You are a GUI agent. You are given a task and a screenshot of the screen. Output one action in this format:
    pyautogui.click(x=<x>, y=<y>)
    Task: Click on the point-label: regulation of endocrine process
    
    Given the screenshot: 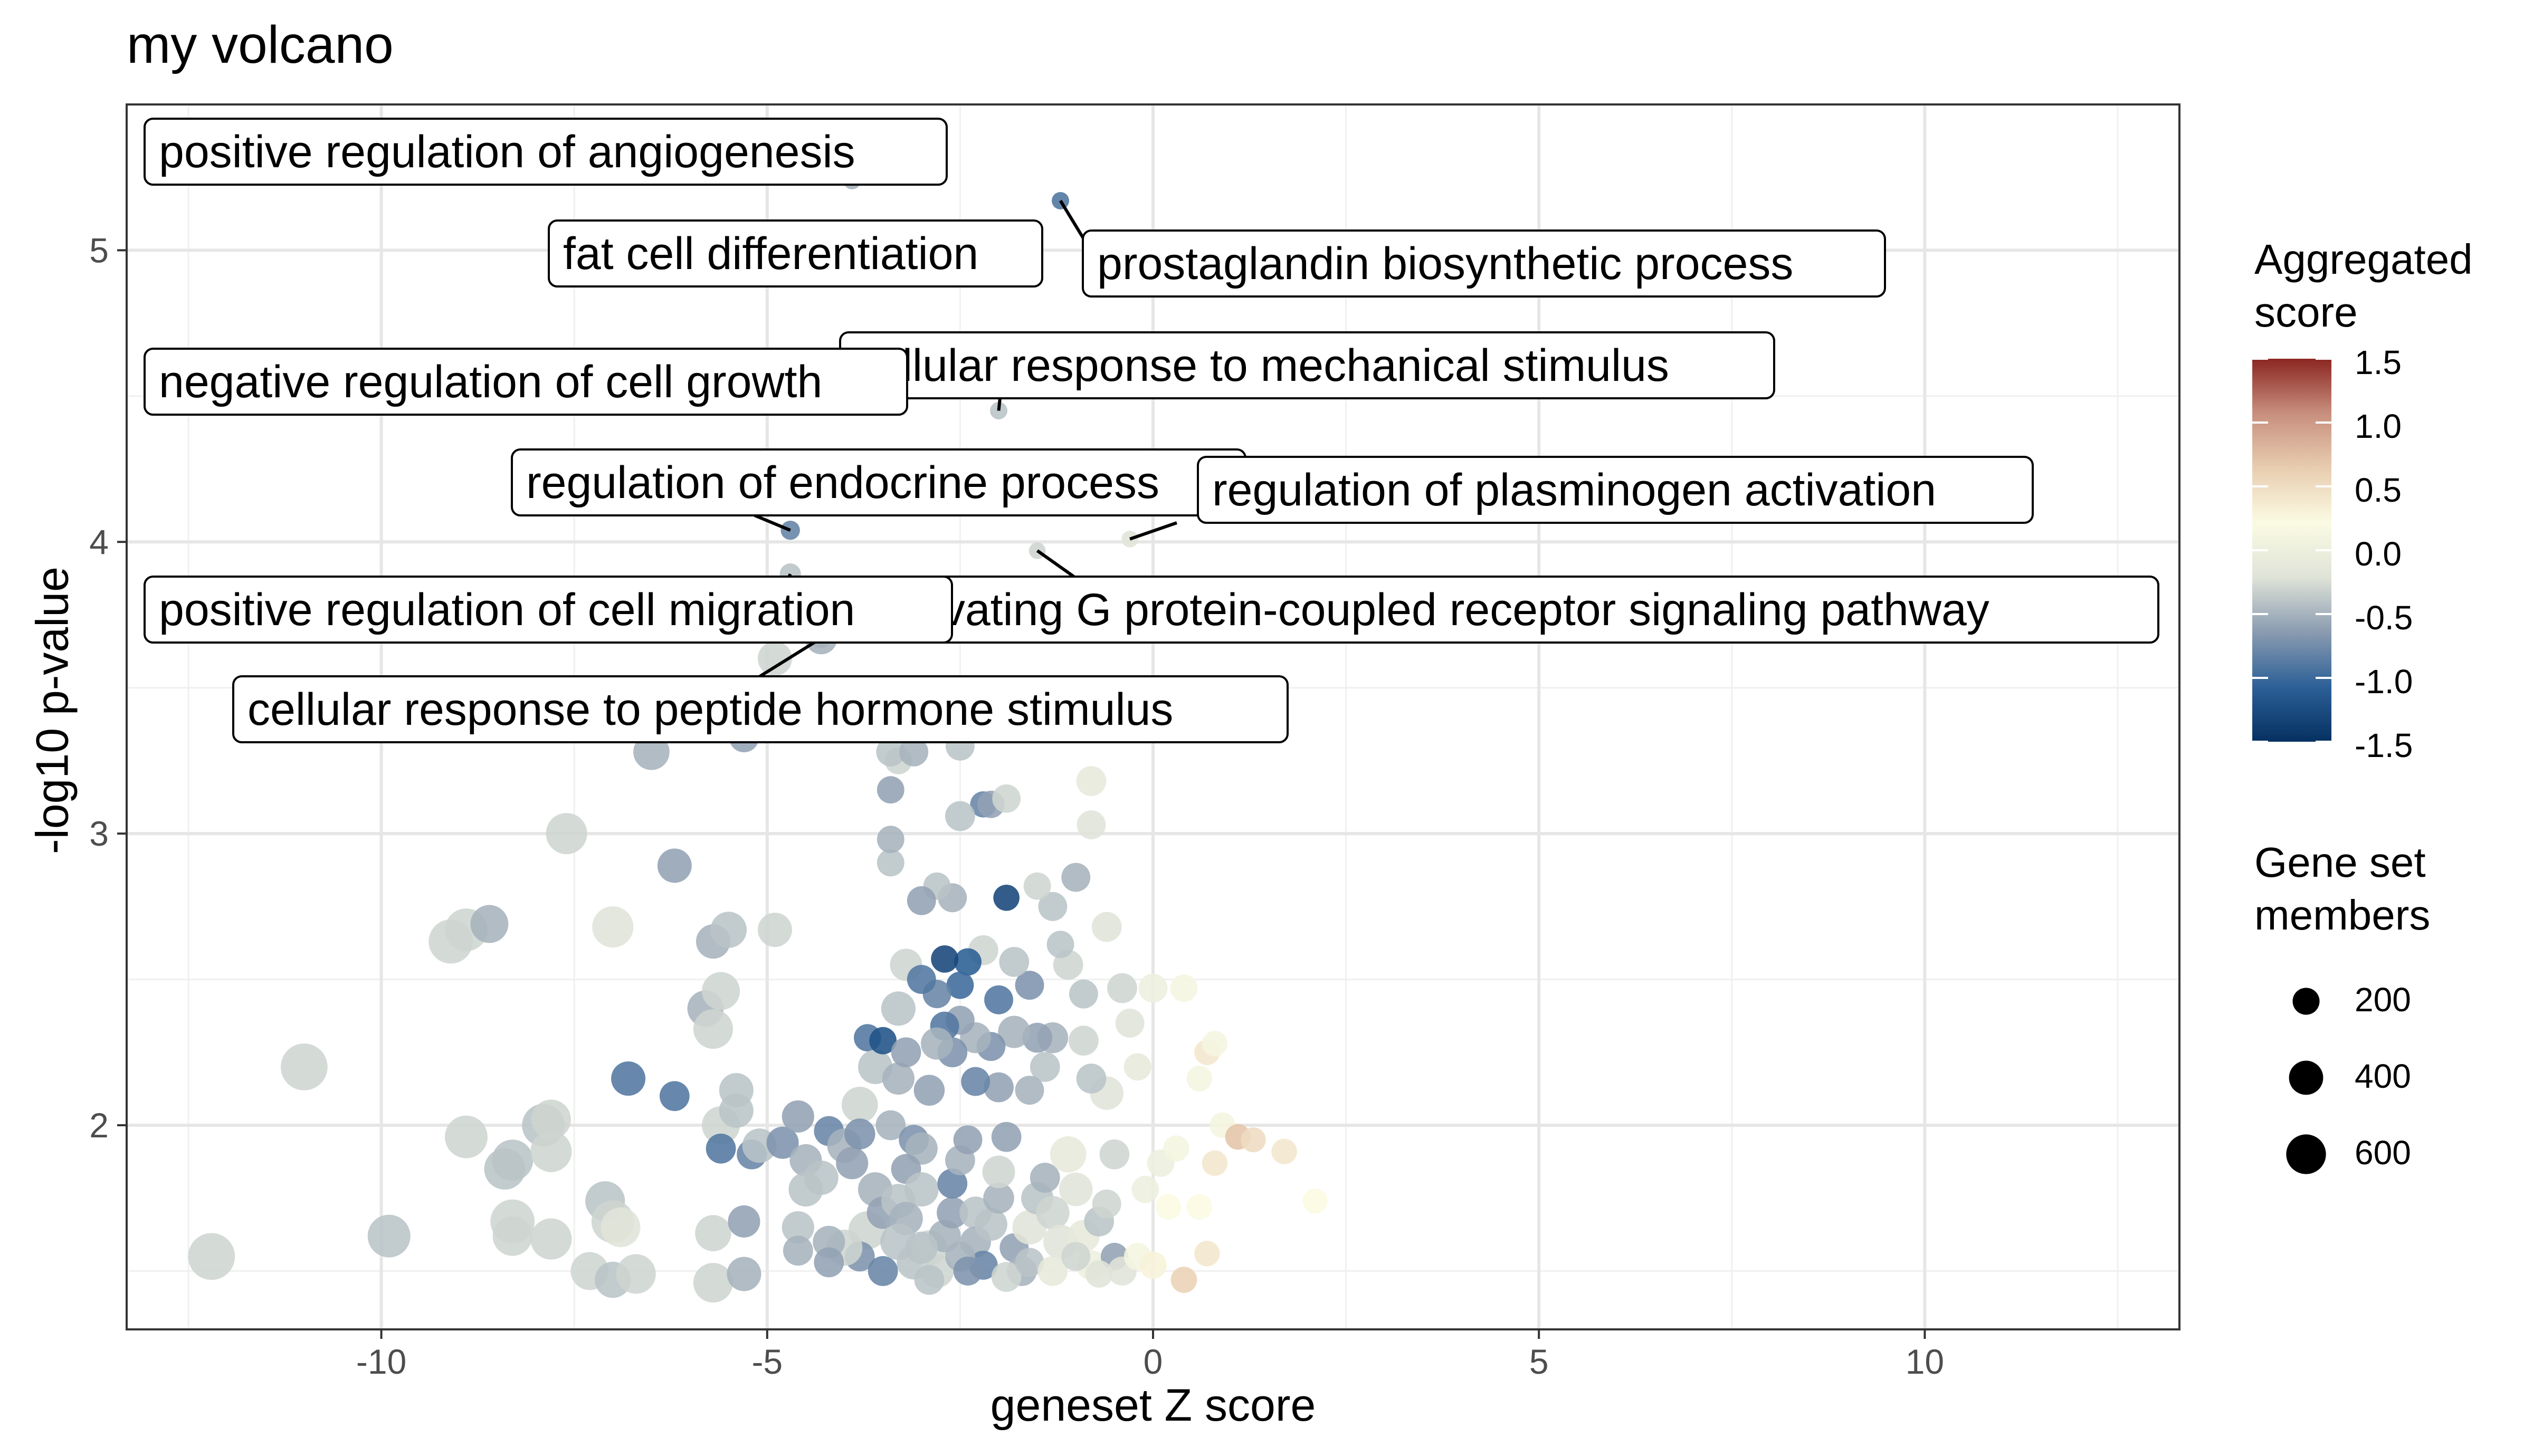 What is the action you would take?
    pyautogui.click(x=842, y=482)
    